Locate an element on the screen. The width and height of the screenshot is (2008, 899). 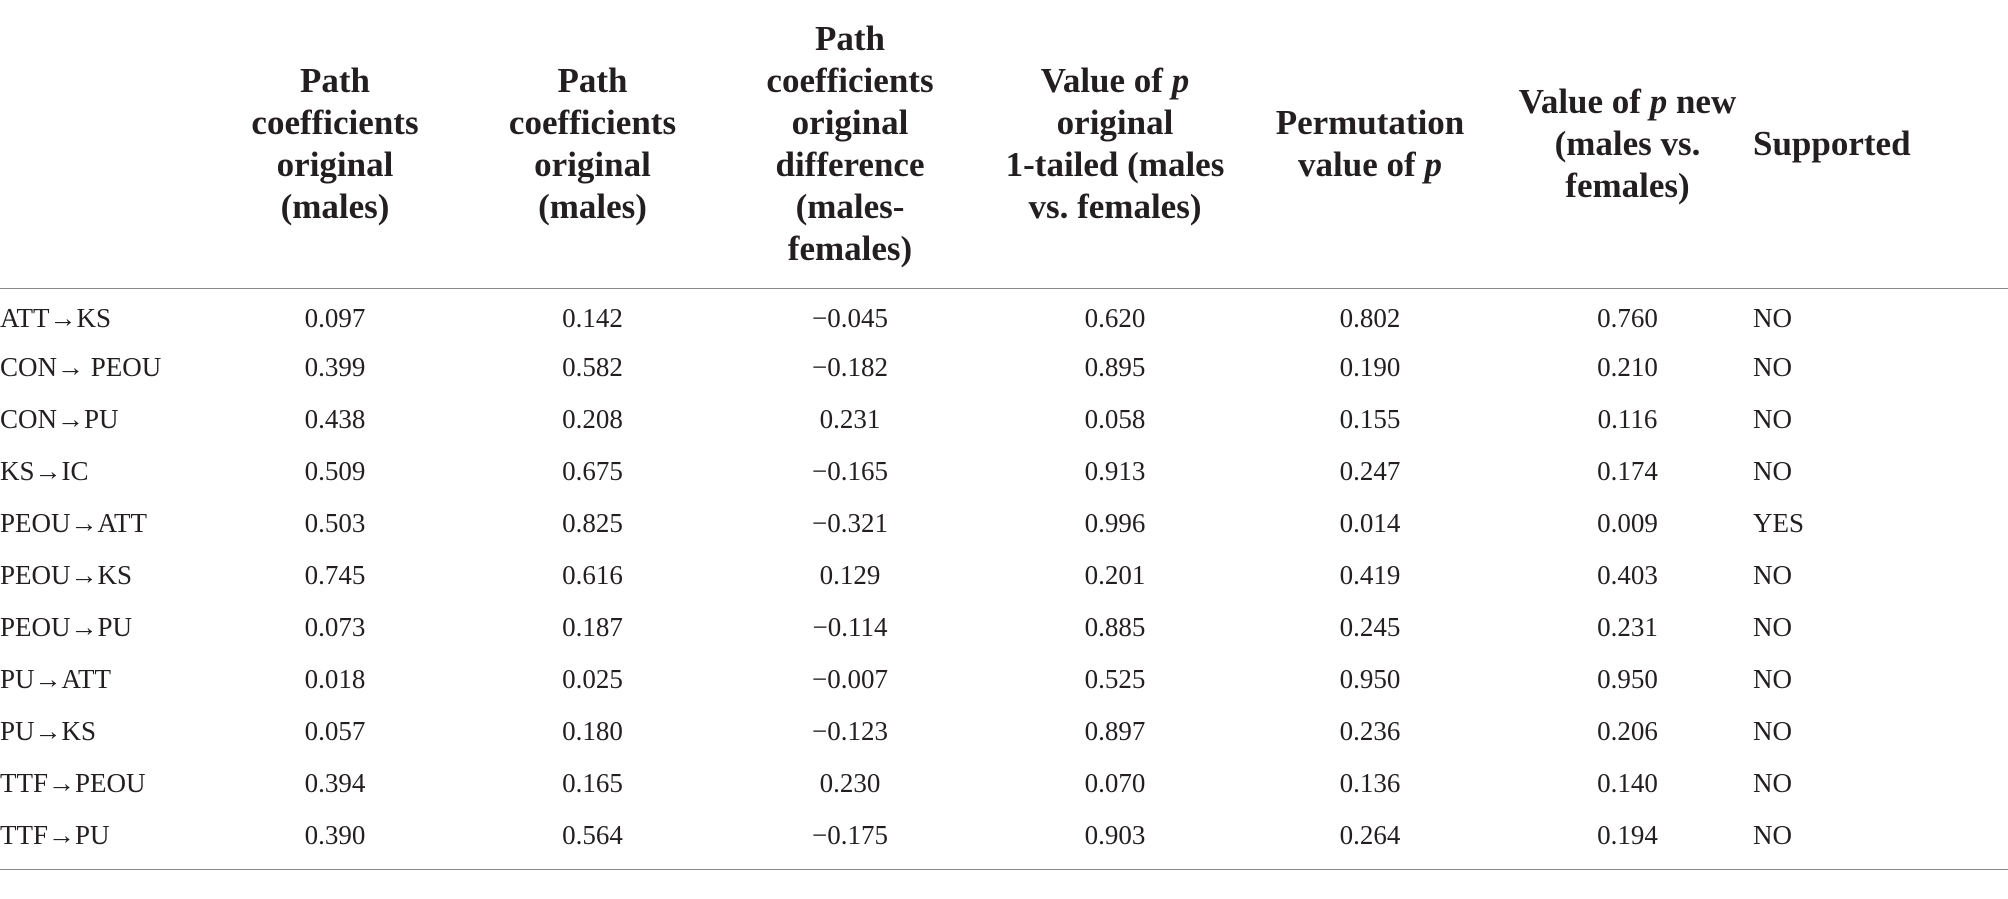
cell-p-new: 0.760 is located at coordinates (1627, 317).